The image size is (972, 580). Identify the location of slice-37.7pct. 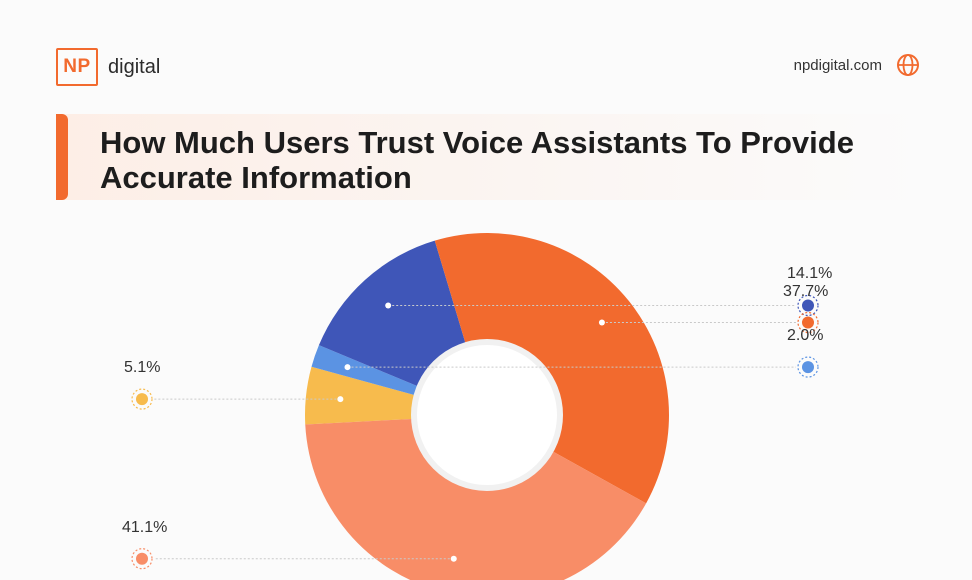
(551, 368).